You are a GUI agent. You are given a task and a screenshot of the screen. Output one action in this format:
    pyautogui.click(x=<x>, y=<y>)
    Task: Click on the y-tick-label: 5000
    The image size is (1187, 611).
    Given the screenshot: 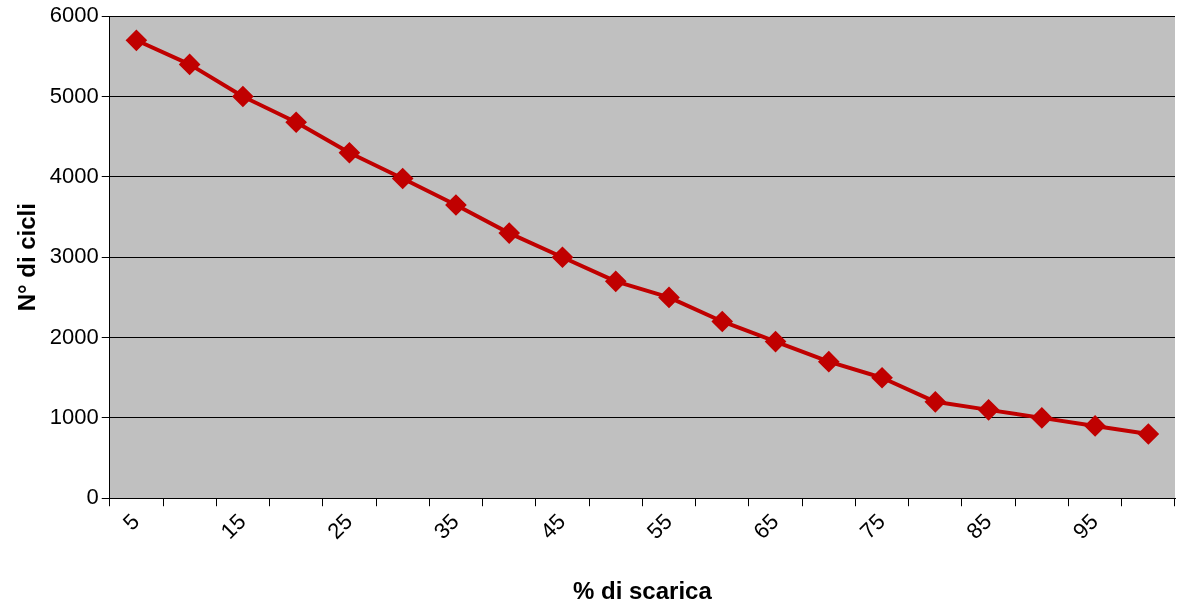 What is the action you would take?
    pyautogui.click(x=74, y=95)
    